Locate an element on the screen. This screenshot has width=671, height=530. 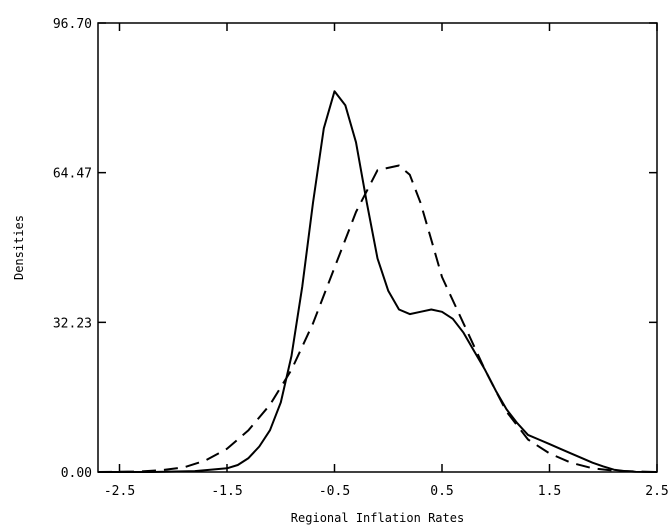
x-axis-title: Regional Inflation Rates is located at coordinates (377, 518).